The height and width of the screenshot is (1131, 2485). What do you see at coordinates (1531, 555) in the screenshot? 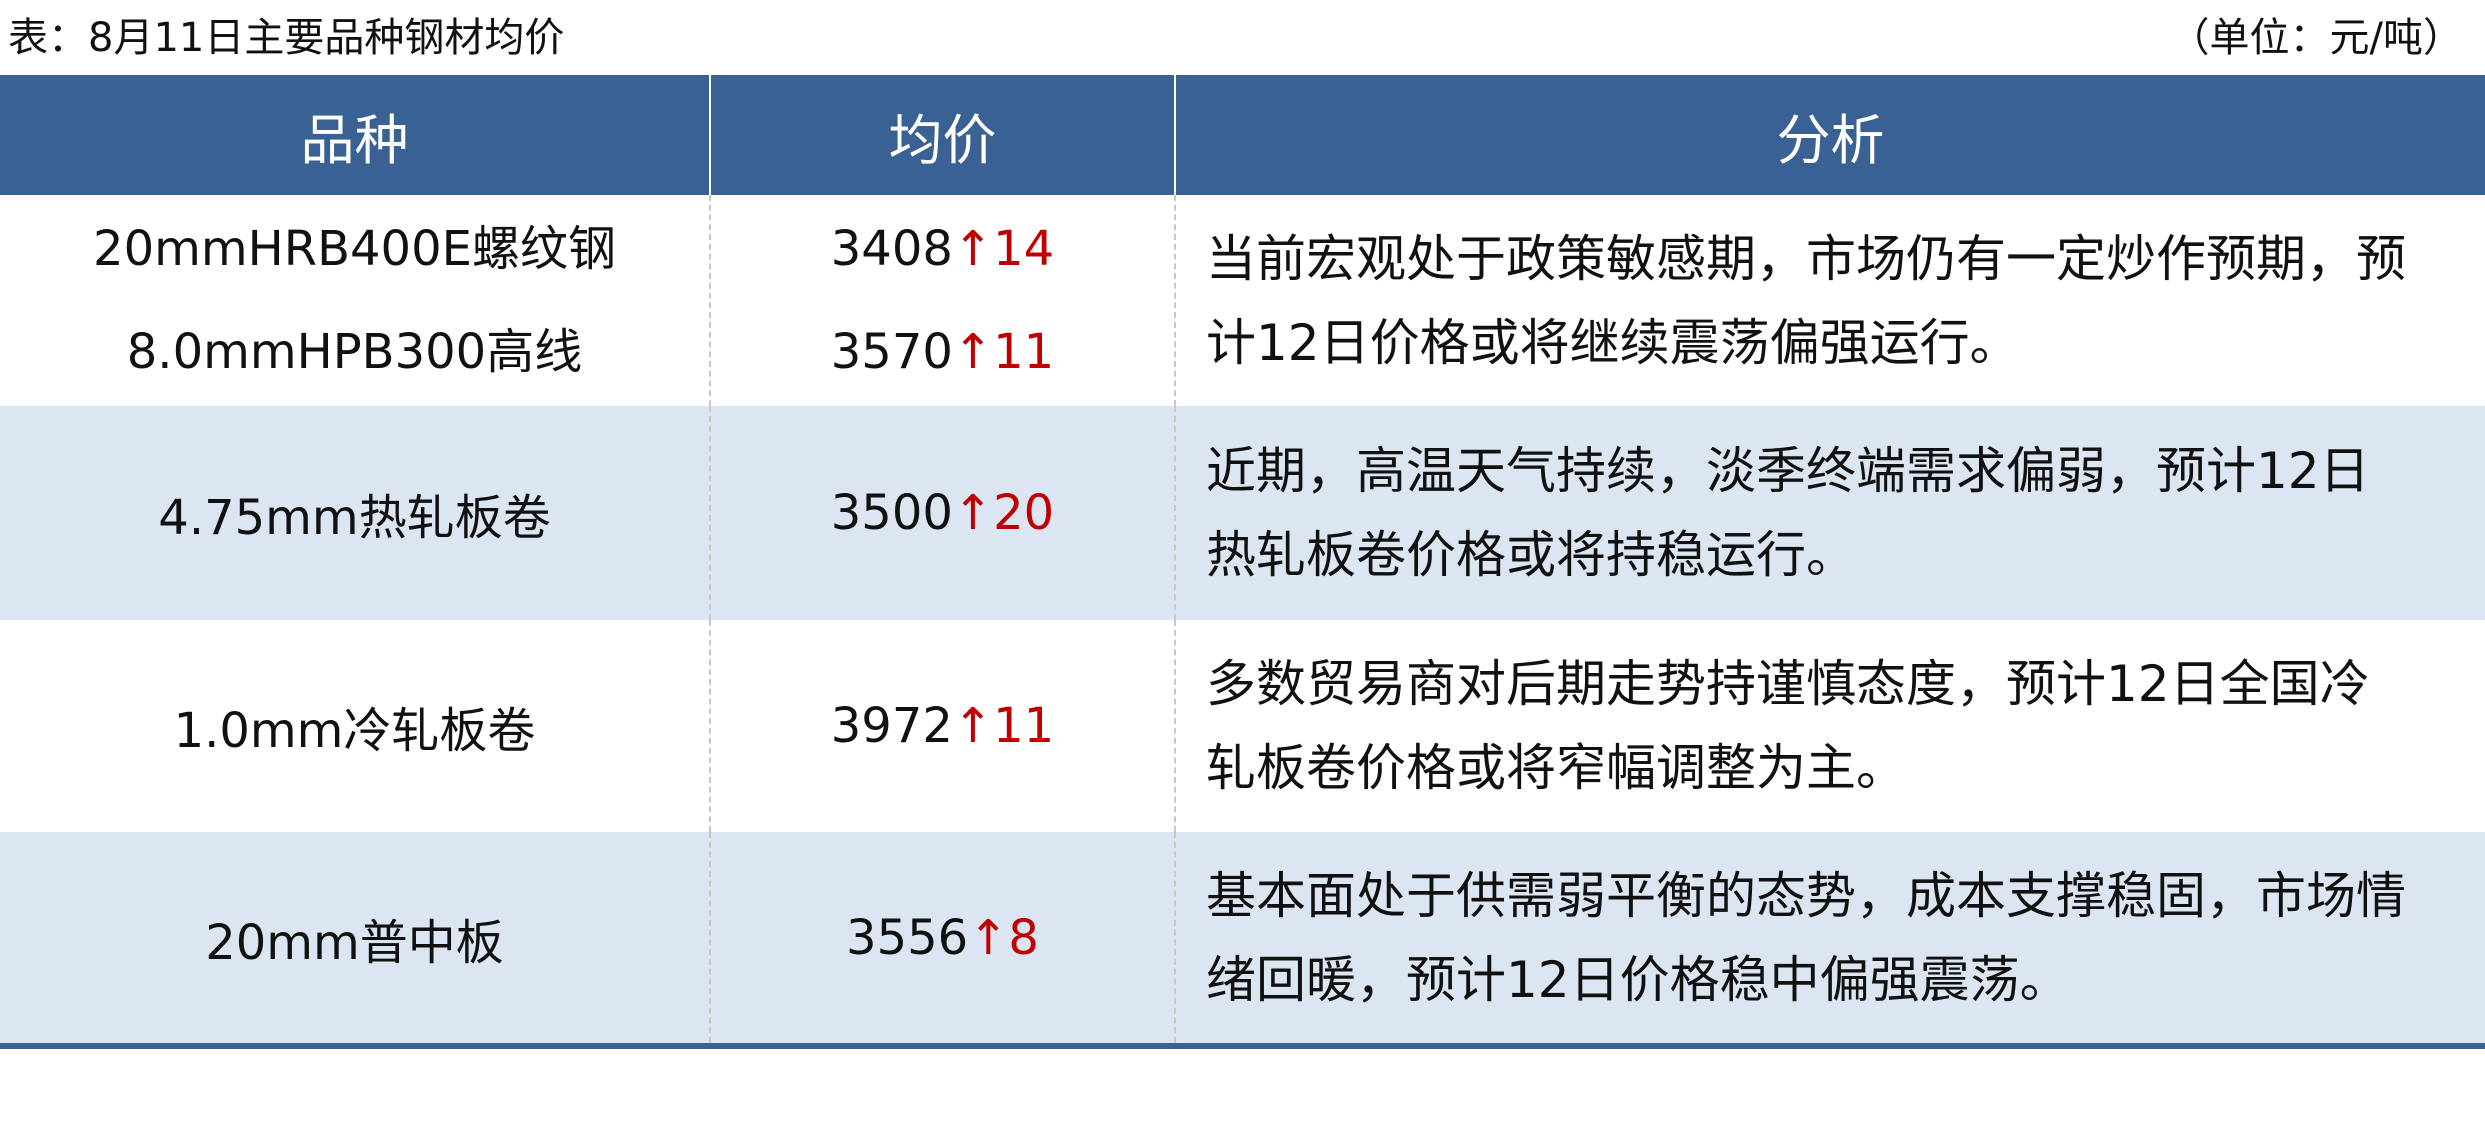
I see `analysis-line: 热轧板卷价格或将持稳运行。` at bounding box center [1531, 555].